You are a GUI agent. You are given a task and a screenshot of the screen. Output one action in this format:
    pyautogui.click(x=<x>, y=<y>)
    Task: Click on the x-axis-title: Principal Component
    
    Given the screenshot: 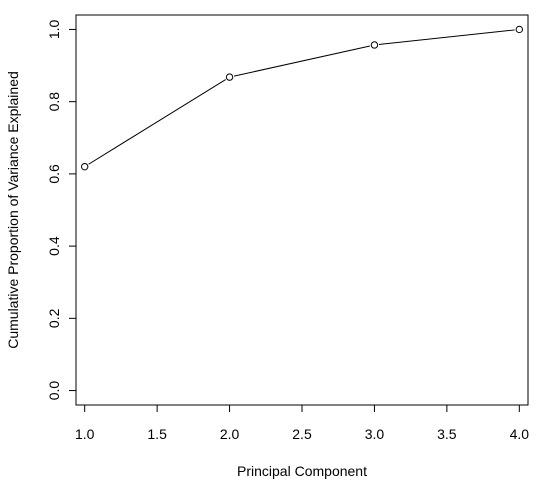 What is the action you would take?
    pyautogui.click(x=302, y=471)
    